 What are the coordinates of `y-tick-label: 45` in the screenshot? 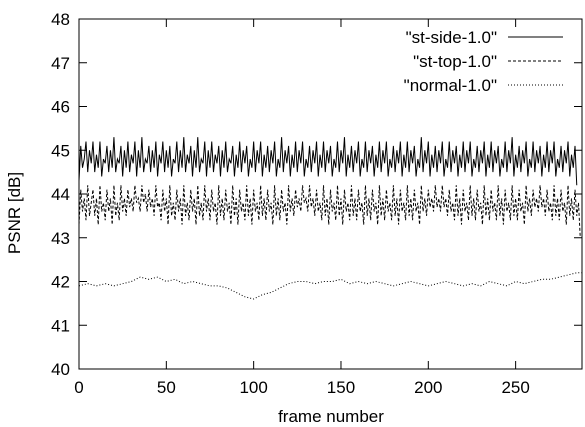 It's located at (60, 150).